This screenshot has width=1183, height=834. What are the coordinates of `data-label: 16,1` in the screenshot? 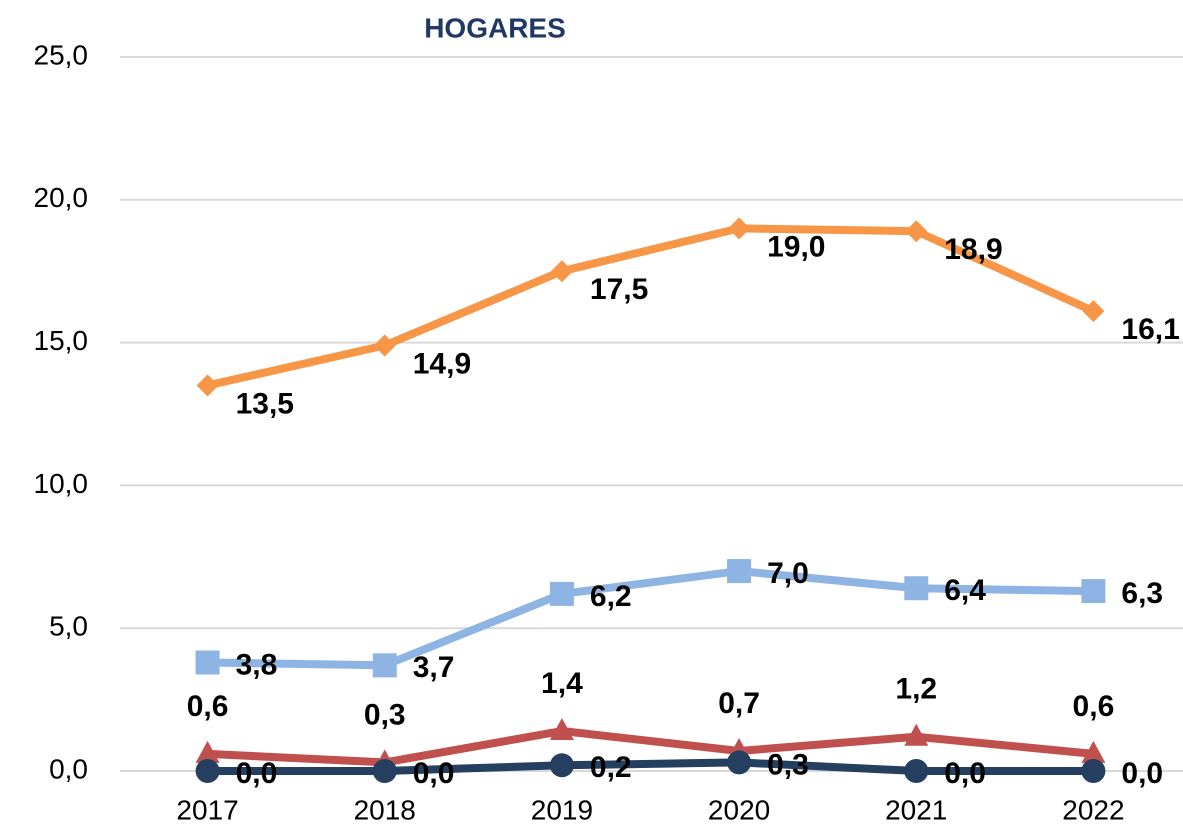 It's located at (1150, 329).